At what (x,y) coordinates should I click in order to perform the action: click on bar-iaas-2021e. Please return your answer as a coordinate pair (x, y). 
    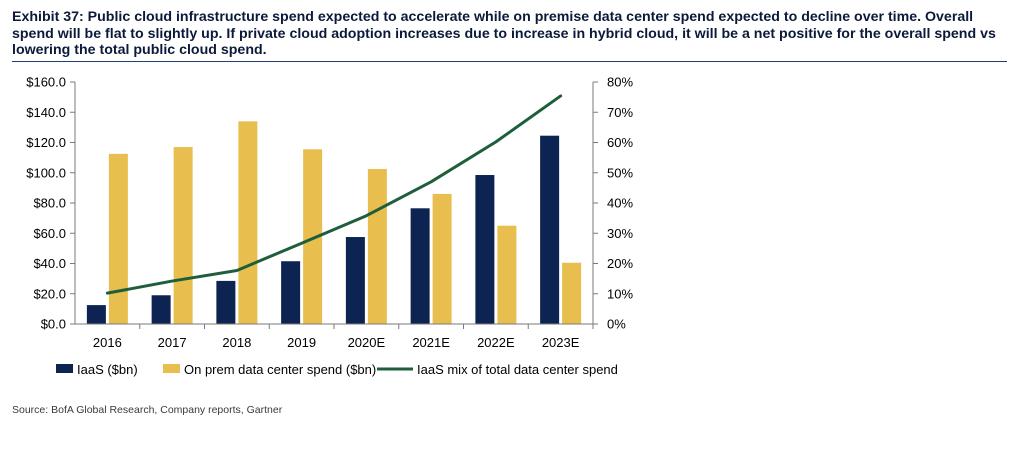
    Looking at the image, I should click on (420, 266).